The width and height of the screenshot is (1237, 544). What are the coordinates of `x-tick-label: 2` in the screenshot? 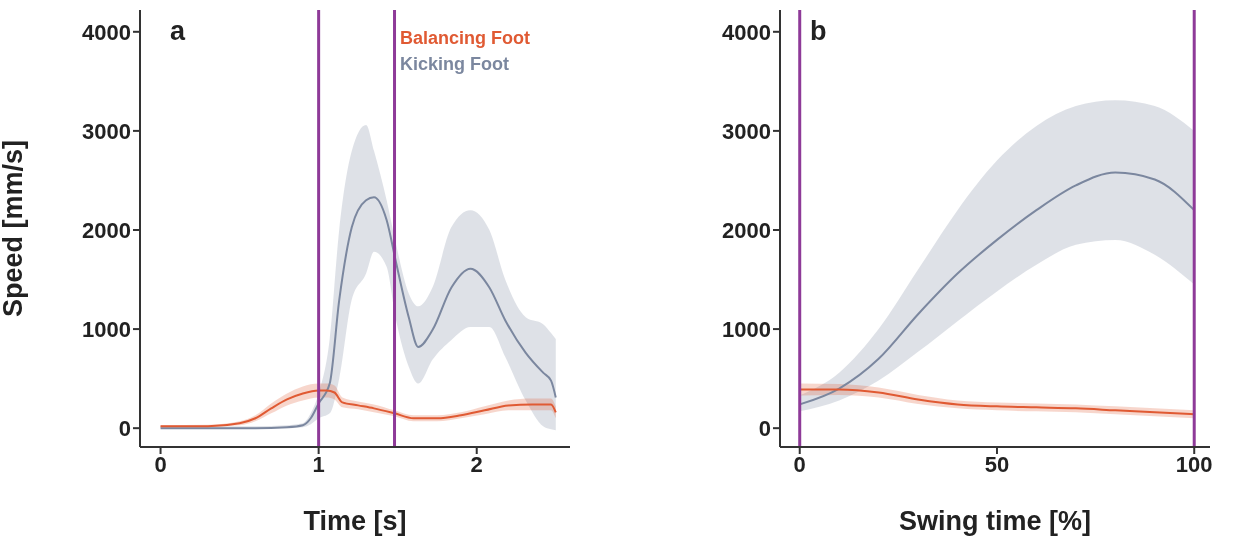 It's located at (476, 464).